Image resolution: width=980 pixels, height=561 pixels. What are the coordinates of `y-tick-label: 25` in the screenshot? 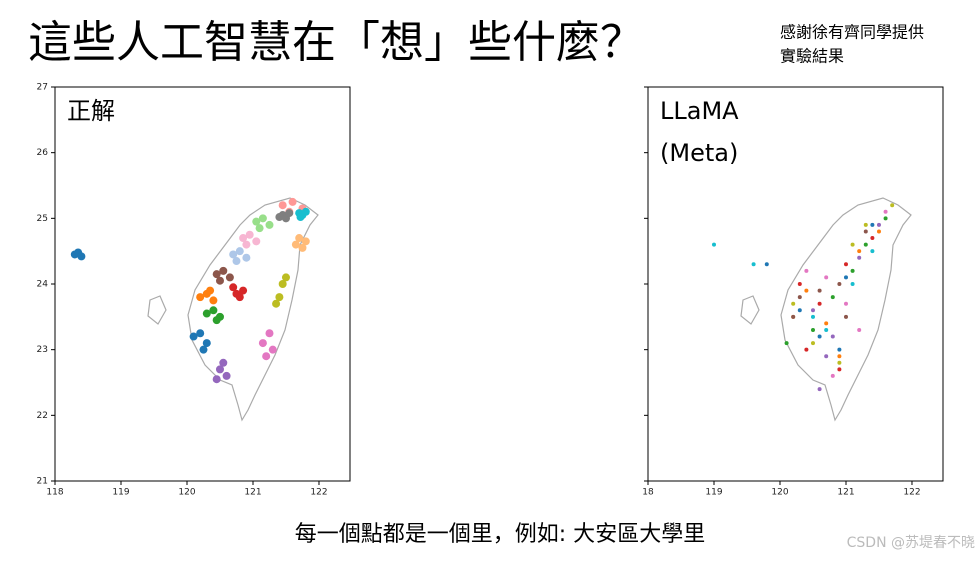 It's located at (42, 219).